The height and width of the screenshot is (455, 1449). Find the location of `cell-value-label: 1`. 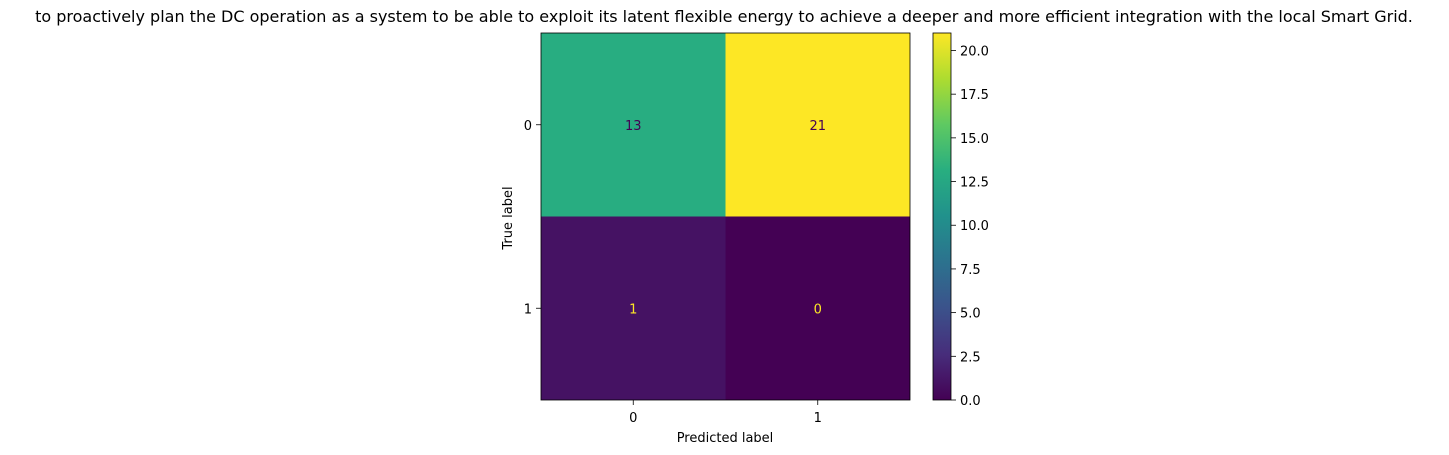

cell-value-label: 1 is located at coordinates (633, 309).